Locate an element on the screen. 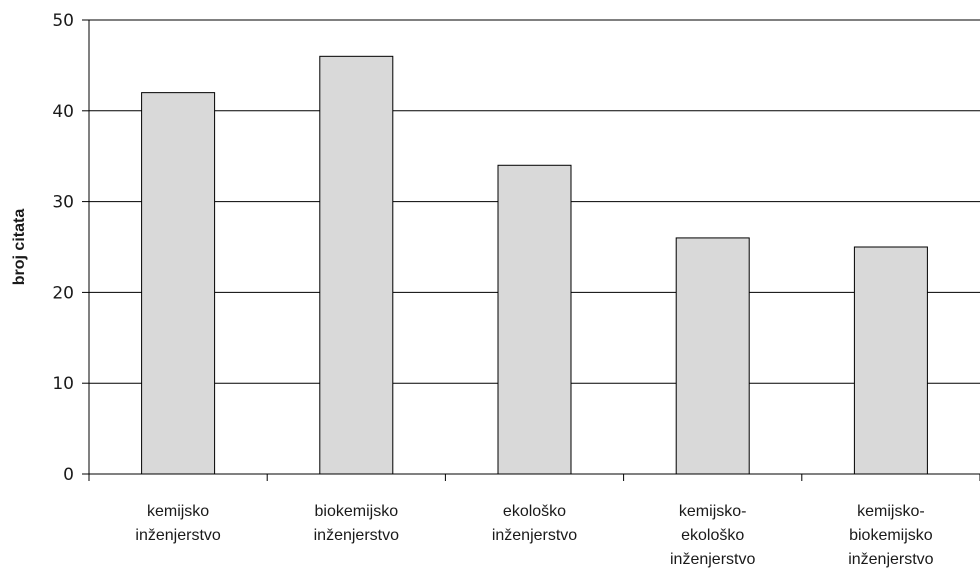 The width and height of the screenshot is (980, 583). x-category-label: kemijsko inženjerstvo is located at coordinates (177, 523).